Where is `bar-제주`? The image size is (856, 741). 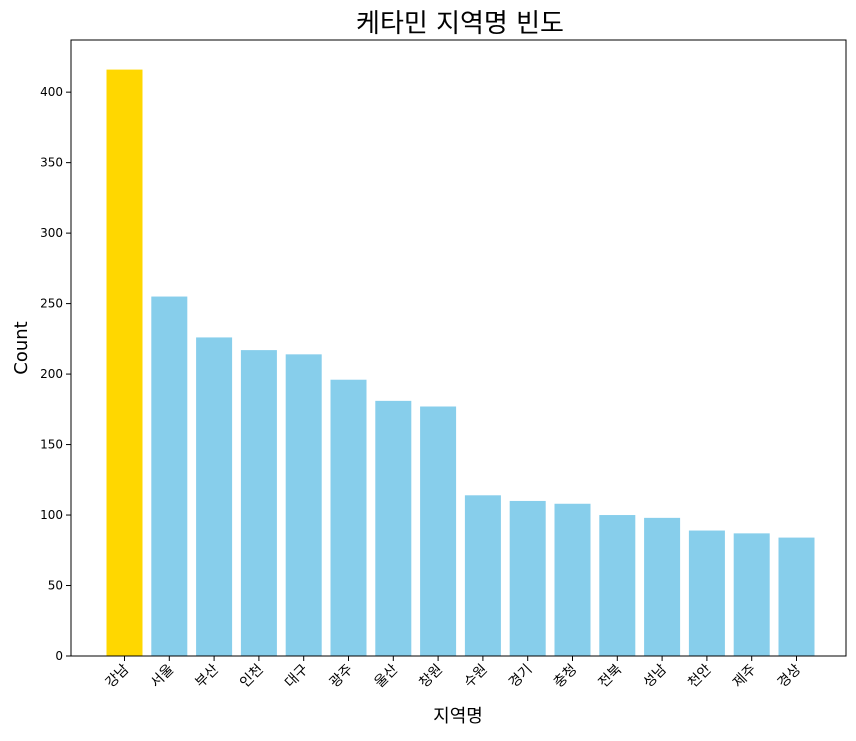
bar-제주 is located at coordinates (751, 594).